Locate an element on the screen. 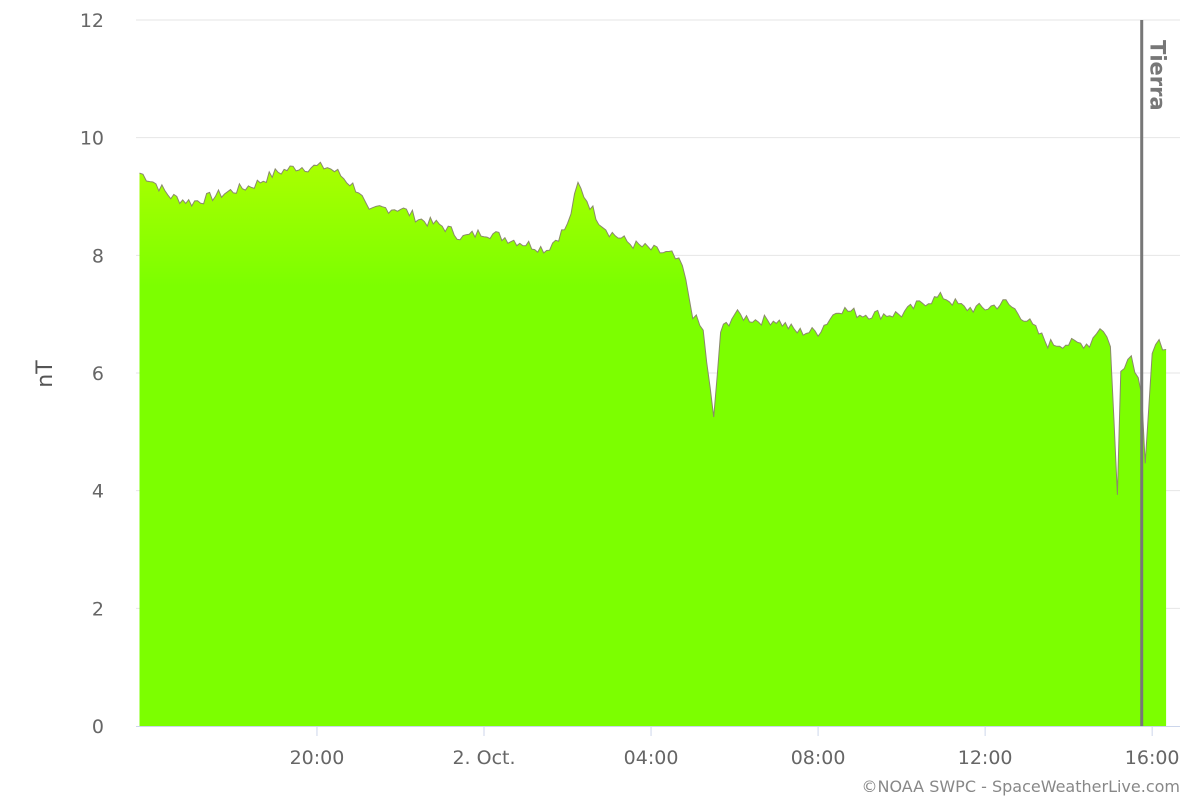 Image resolution: width=1200 pixels, height=800 pixels. y-tick-label: 4 is located at coordinates (98, 492).